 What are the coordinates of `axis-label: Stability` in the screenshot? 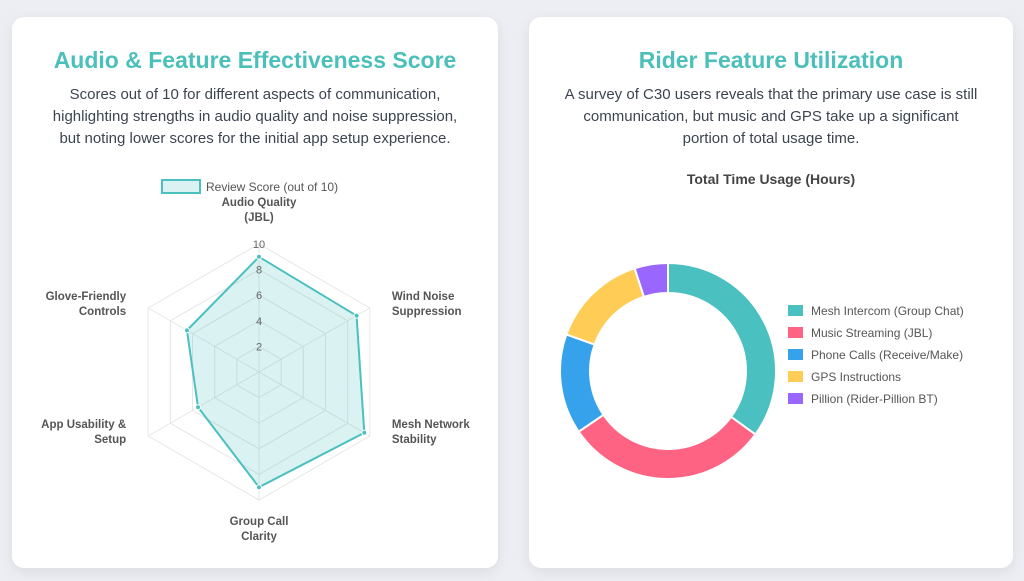 It's located at (414, 440).